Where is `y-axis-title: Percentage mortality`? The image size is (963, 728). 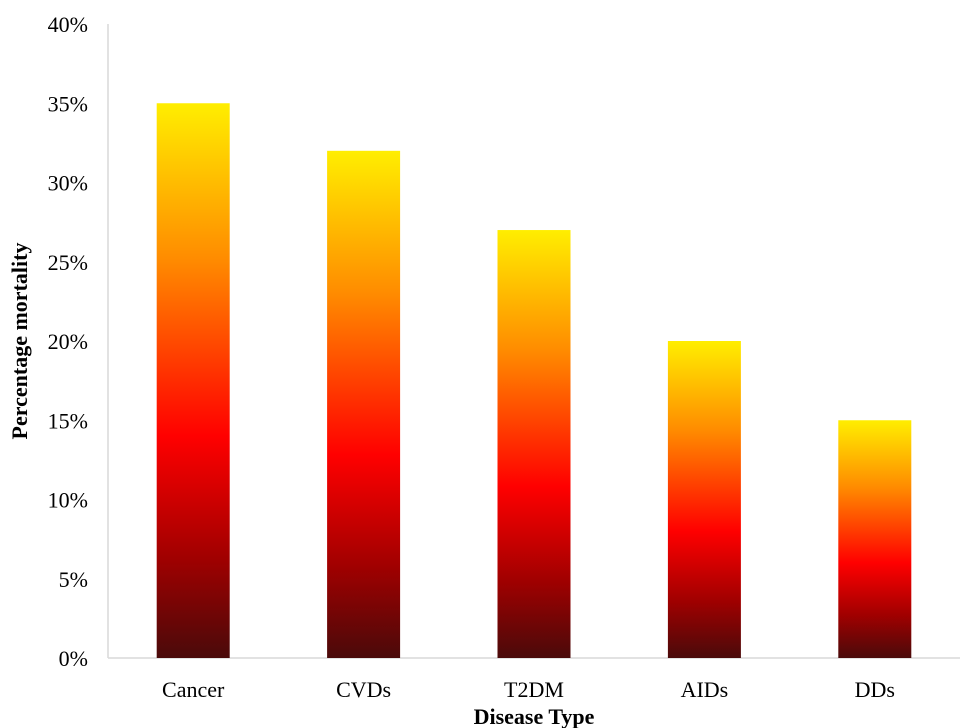 y-axis-title: Percentage mortality is located at coordinates (19, 341).